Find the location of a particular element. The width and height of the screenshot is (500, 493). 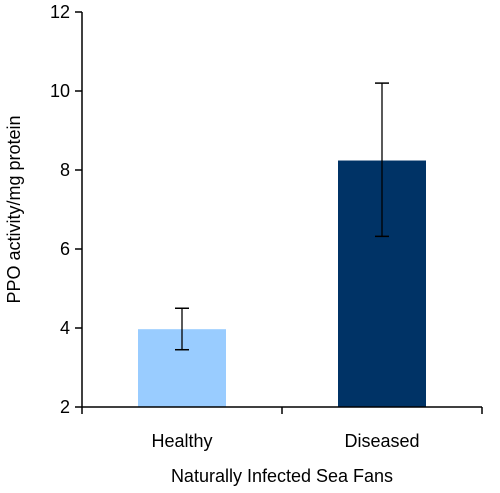

y-tick-label: 10 is located at coordinates (60, 91).